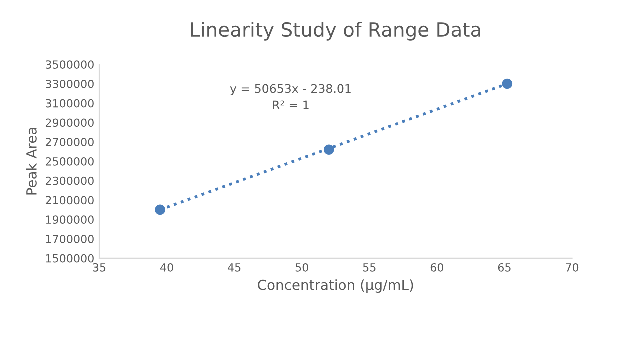 This screenshot has height=340, width=622. I want to click on y-tick-label: 1500000, so click(70, 258).